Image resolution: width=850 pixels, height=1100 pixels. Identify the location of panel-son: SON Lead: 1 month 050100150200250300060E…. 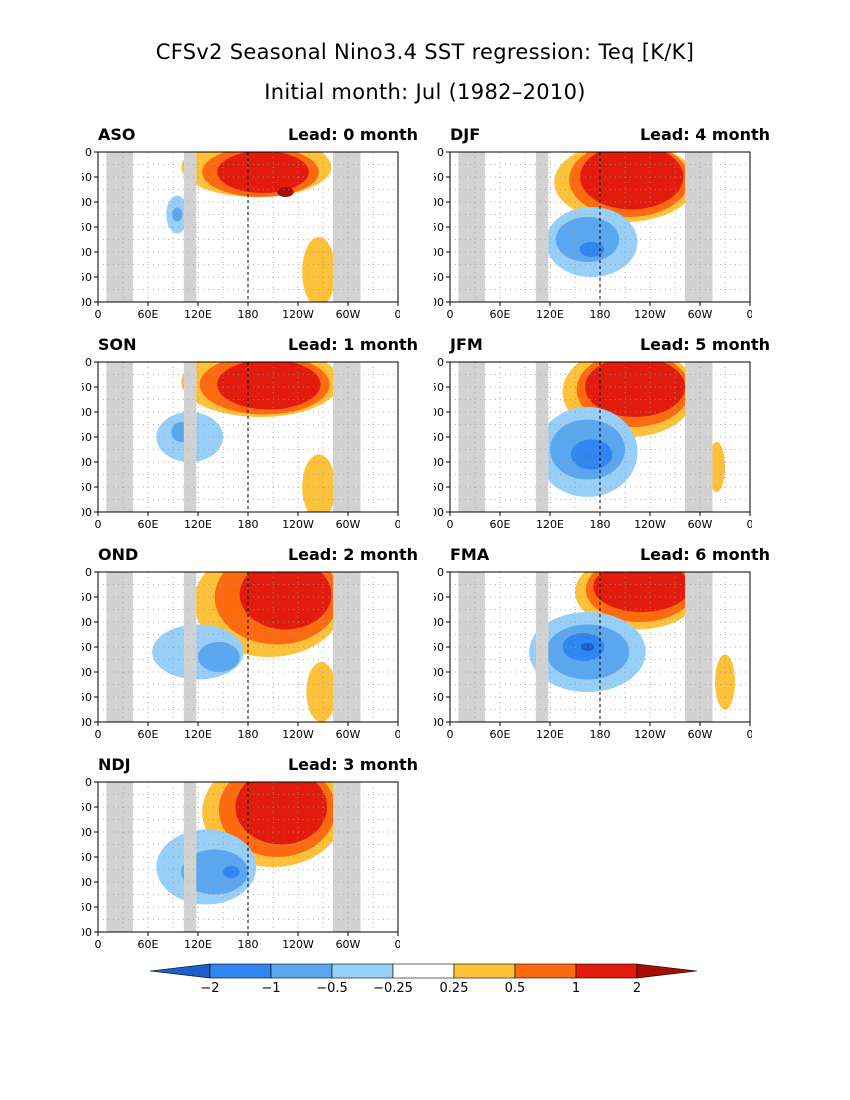
(250, 440).